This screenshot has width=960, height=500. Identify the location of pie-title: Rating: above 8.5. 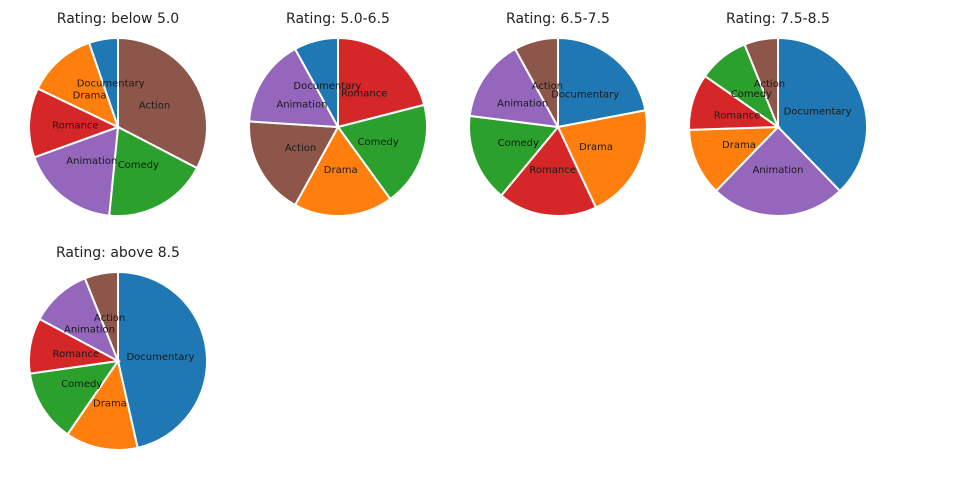
(118, 253).